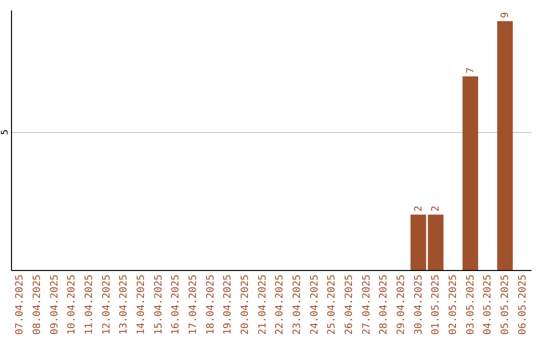 This screenshot has width=540, height=340. What do you see at coordinates (297, 304) in the screenshot?
I see `x-tick-label: 23.04.2025` at bounding box center [297, 304].